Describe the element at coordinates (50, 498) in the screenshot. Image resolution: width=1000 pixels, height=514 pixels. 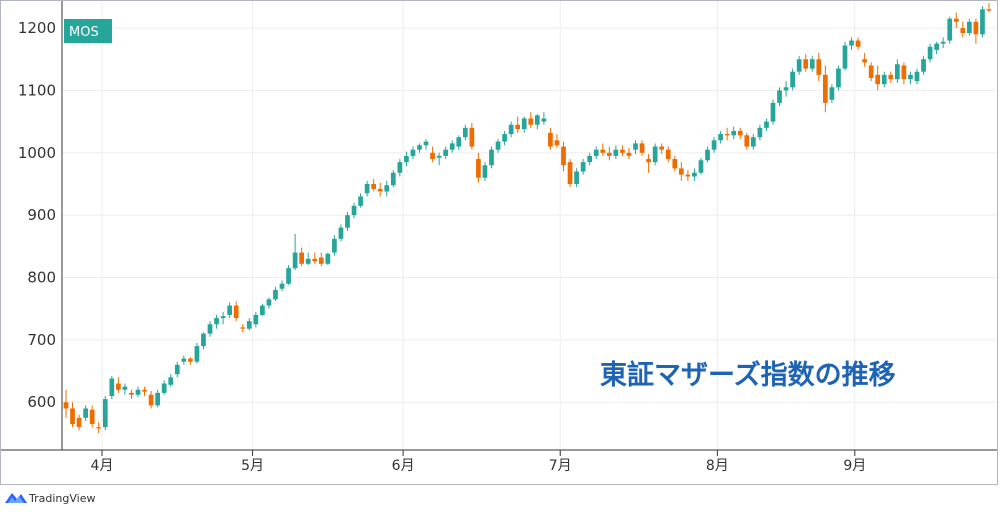
I see `tradingview-logo: TradingView` at that location.